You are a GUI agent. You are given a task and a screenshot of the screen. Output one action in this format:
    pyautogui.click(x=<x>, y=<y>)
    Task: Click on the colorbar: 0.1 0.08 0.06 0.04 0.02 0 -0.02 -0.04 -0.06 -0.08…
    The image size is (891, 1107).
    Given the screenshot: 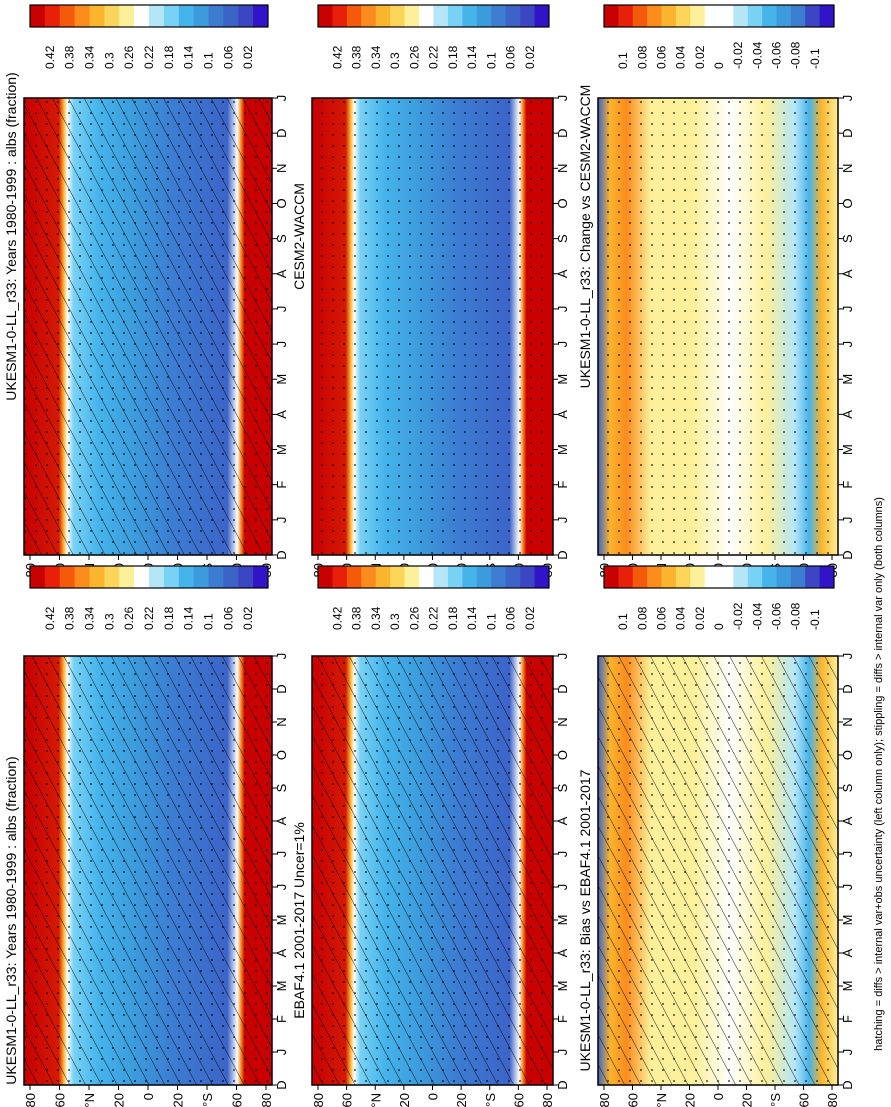 What is the action you would take?
    pyautogui.click(x=719, y=36)
    